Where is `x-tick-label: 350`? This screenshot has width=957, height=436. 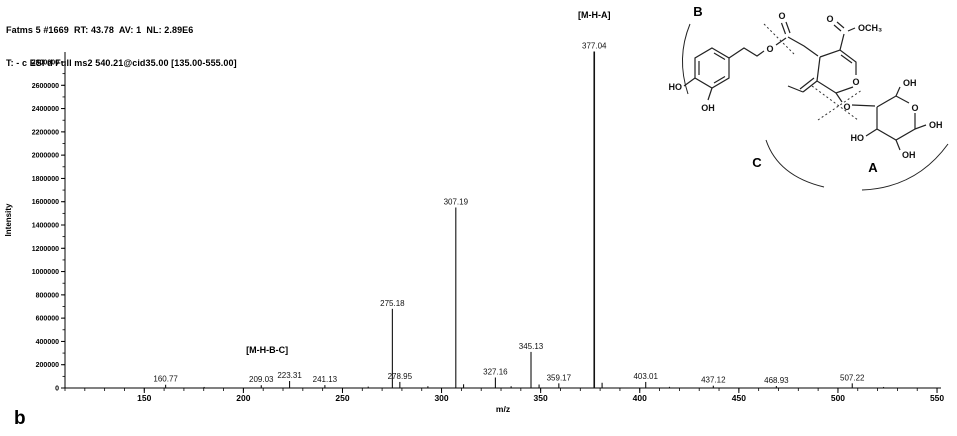
x-tick-label: 350 is located at coordinates (541, 398).